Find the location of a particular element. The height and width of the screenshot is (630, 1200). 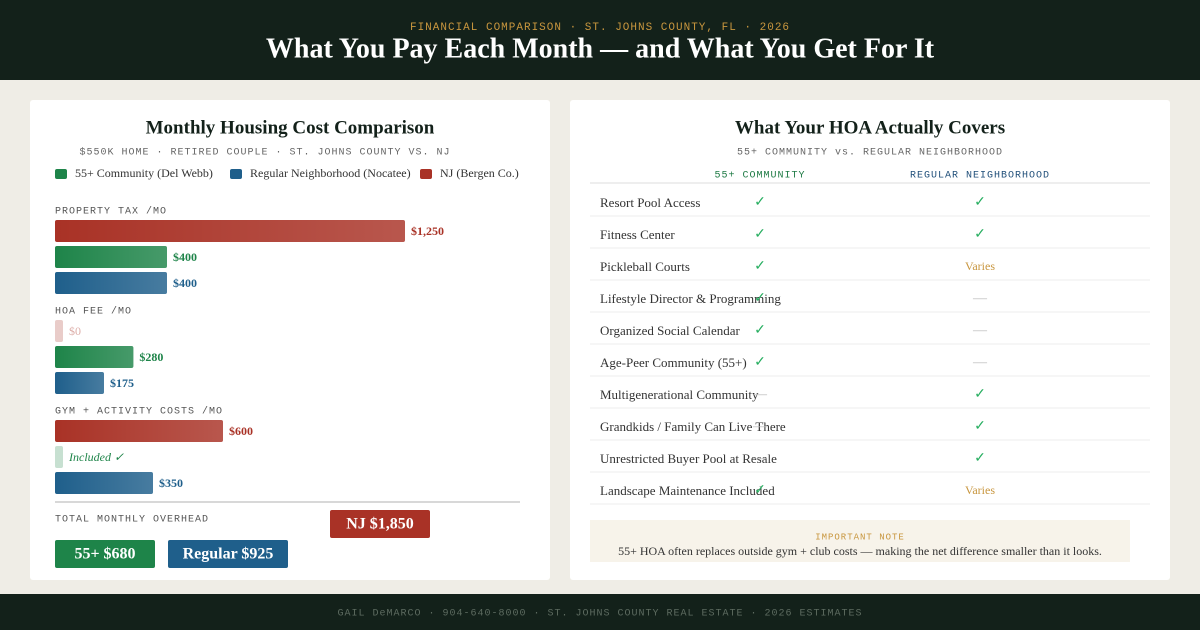

note-title: IMPORTANT NOTE is located at coordinates (860, 537).